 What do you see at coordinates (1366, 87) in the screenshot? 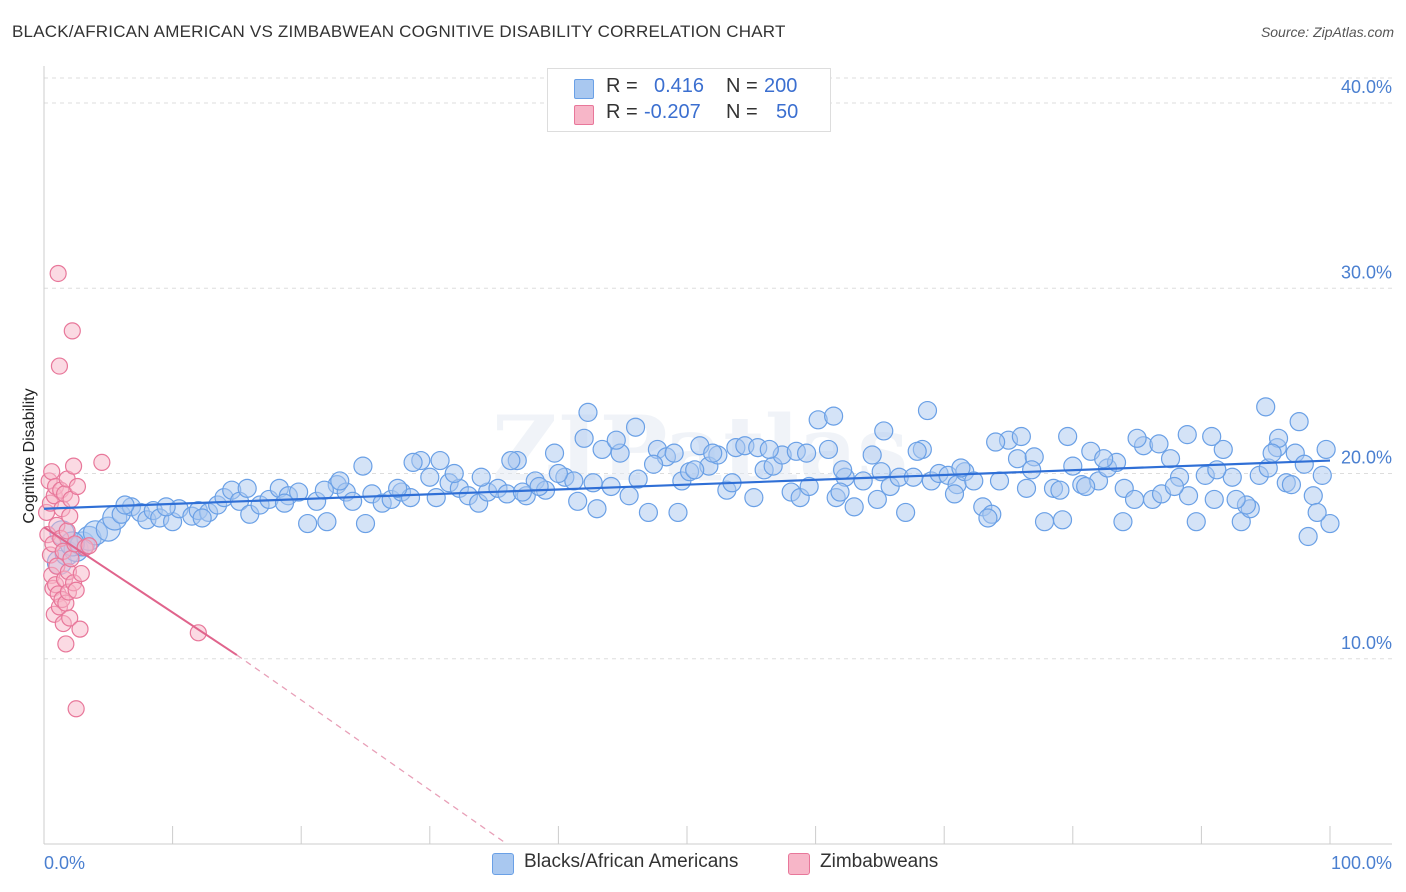
I see `y-tick-label: 40.0%` at bounding box center [1366, 87].